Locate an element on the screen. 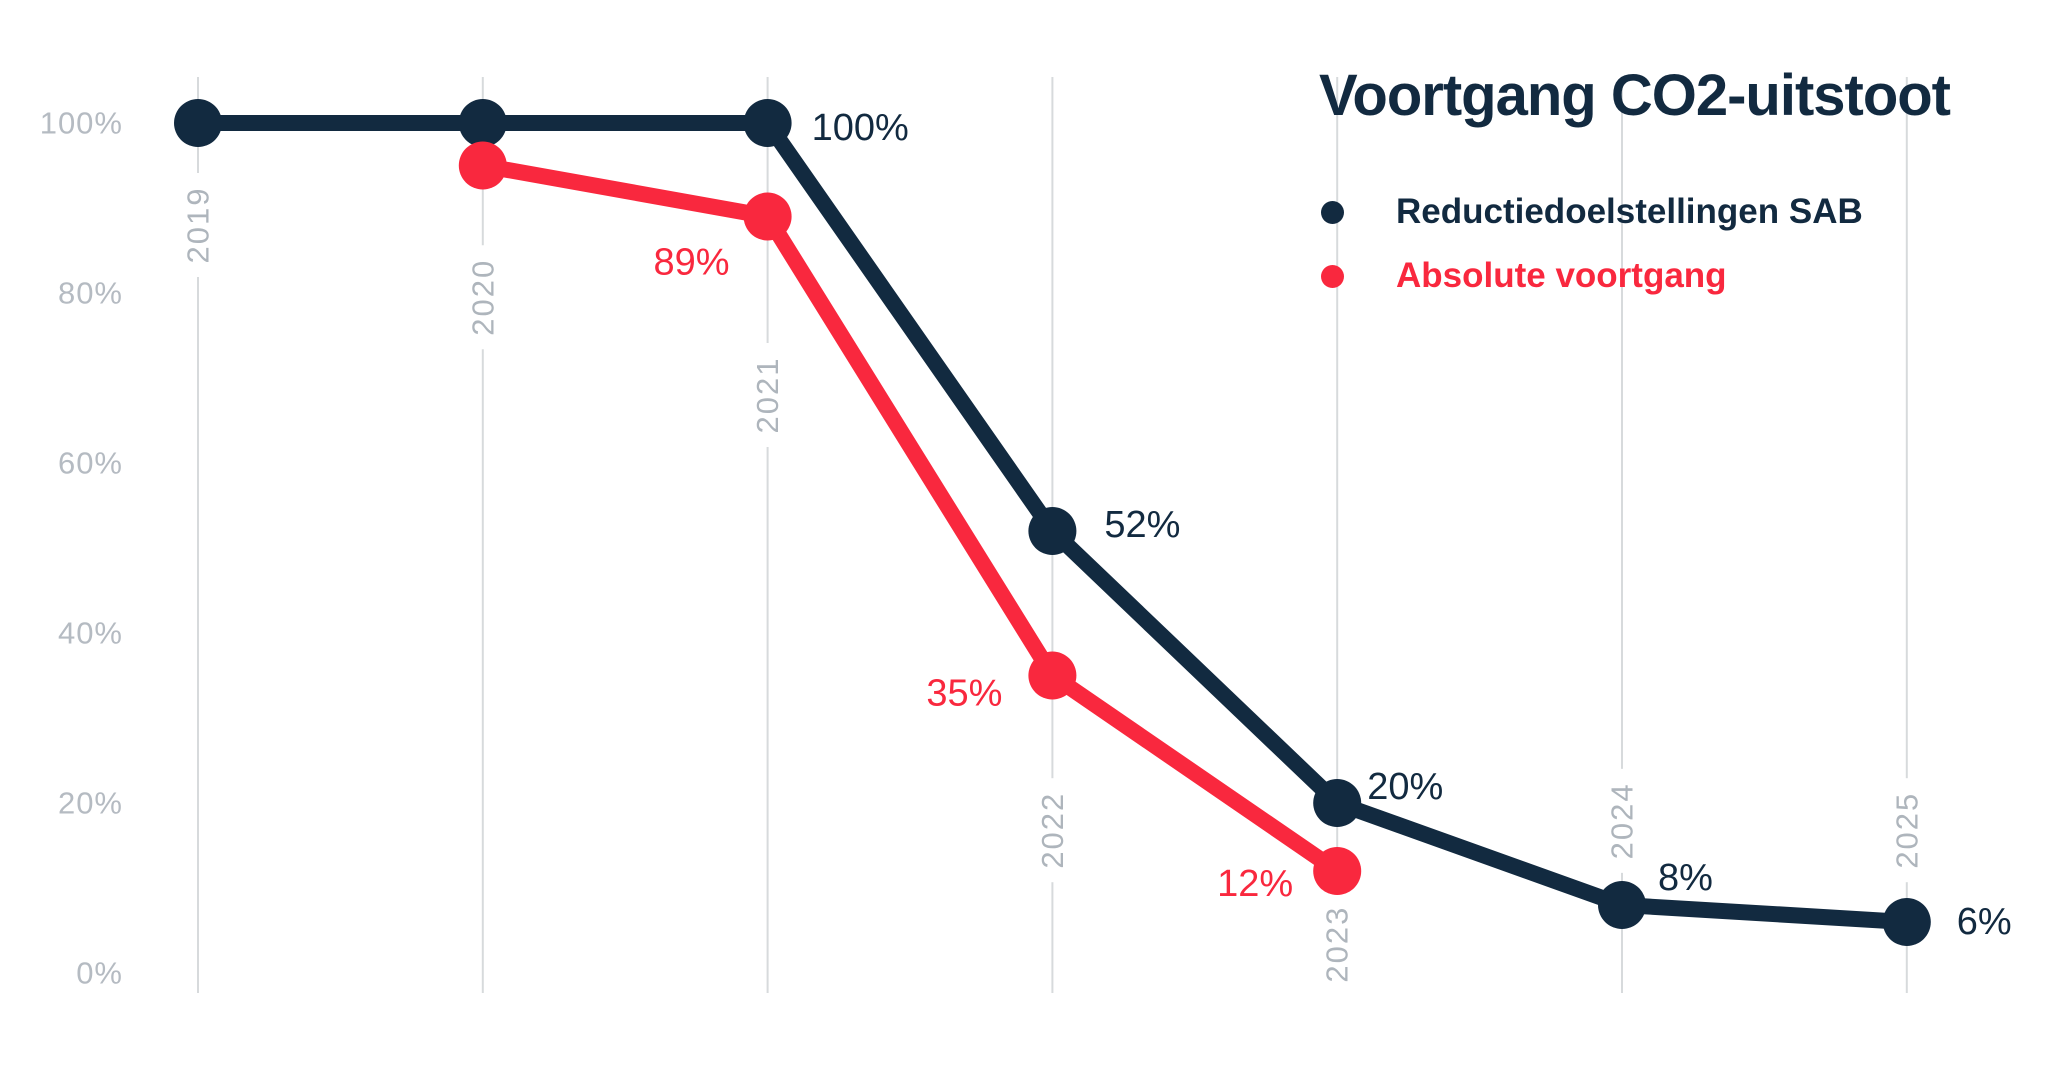 The width and height of the screenshot is (2048, 1091). y-axis-tick-label-80: 80% is located at coordinates (90, 293).